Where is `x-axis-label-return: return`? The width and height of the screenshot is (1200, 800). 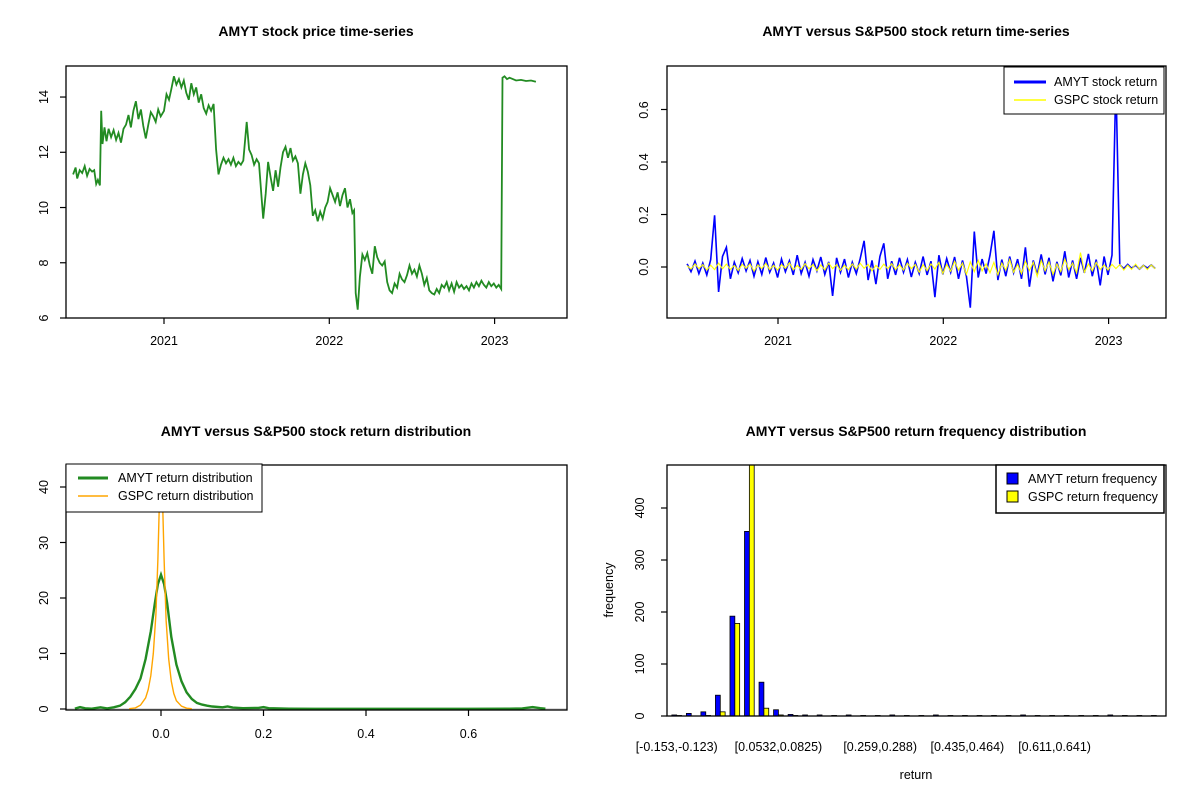
x-axis-label-return: return is located at coordinates (916, 775).